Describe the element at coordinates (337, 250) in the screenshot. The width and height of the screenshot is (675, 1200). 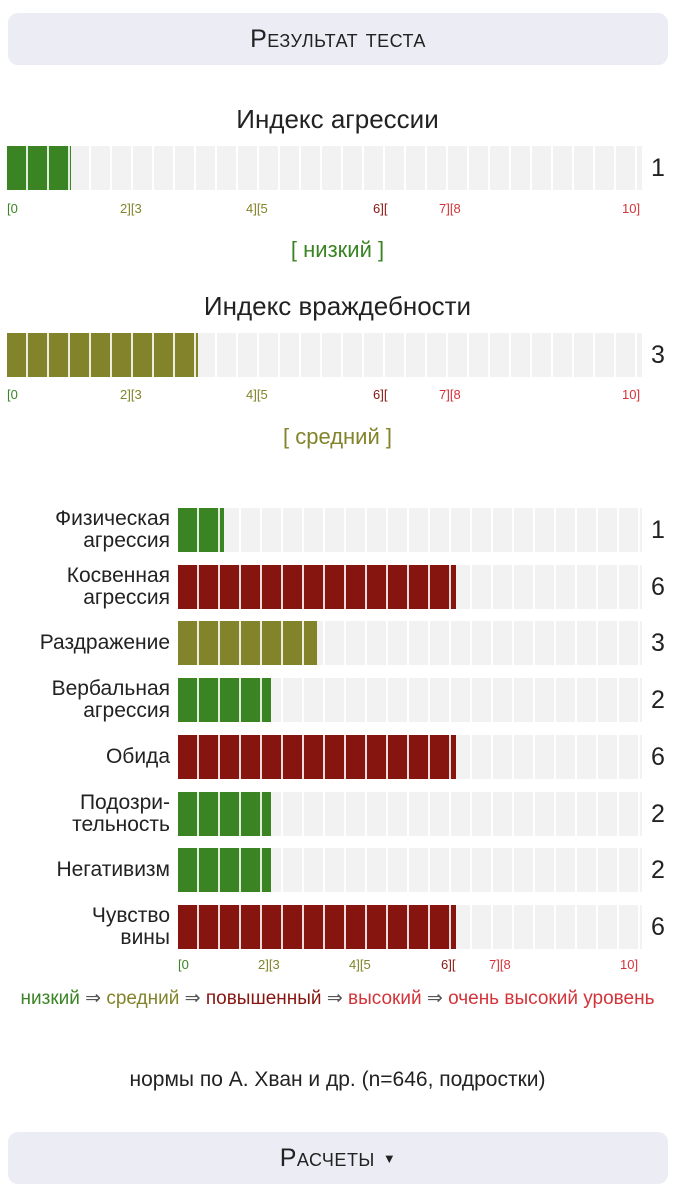
I see `aggression-level: [ низкий ]` at that location.